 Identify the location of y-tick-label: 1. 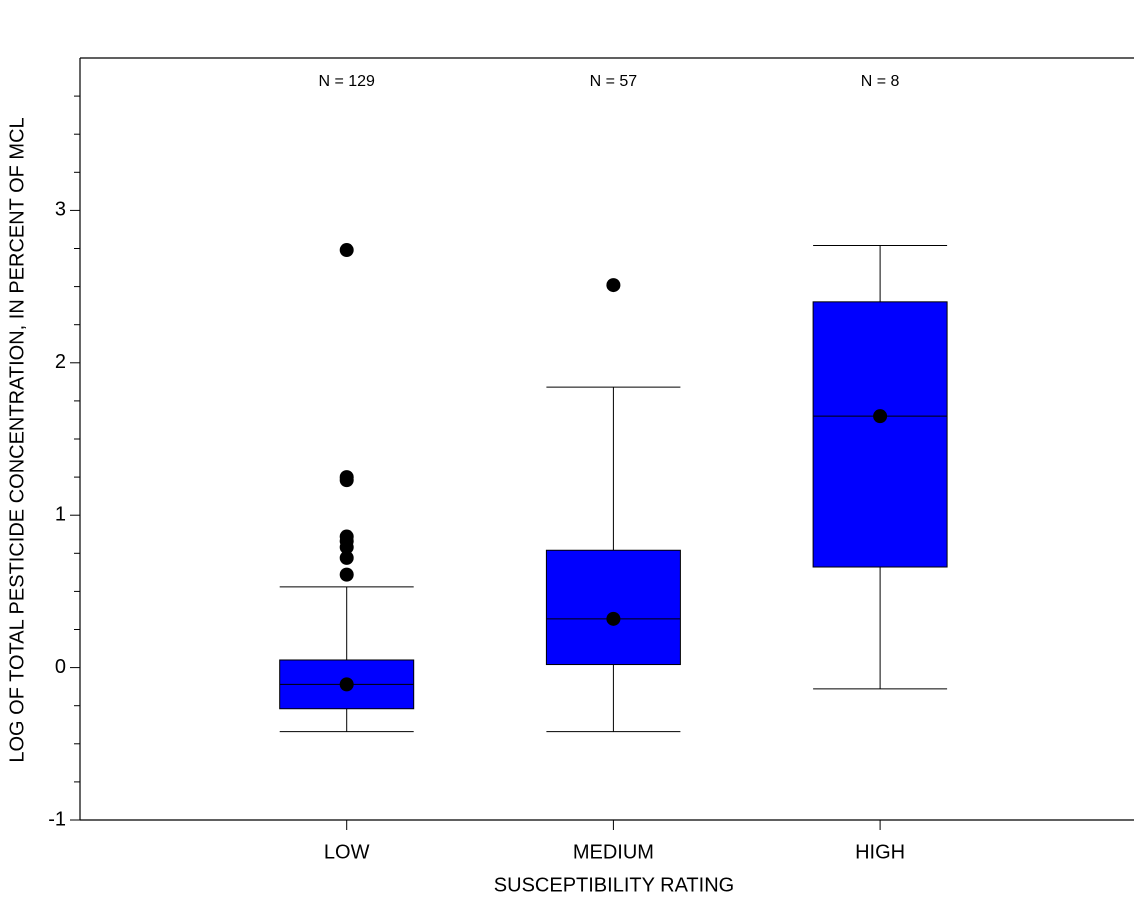
(60, 514).